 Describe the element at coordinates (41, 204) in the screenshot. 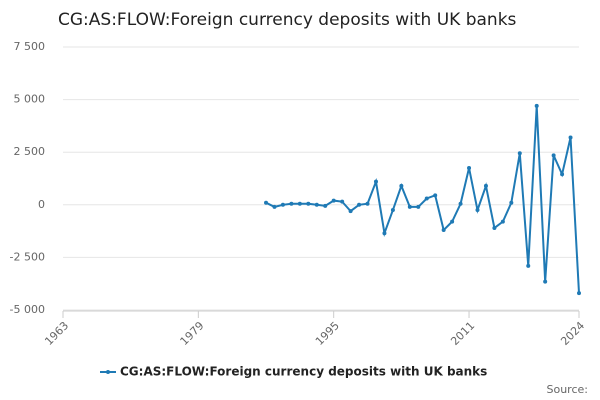

I see `y-tick-label: 0` at that location.